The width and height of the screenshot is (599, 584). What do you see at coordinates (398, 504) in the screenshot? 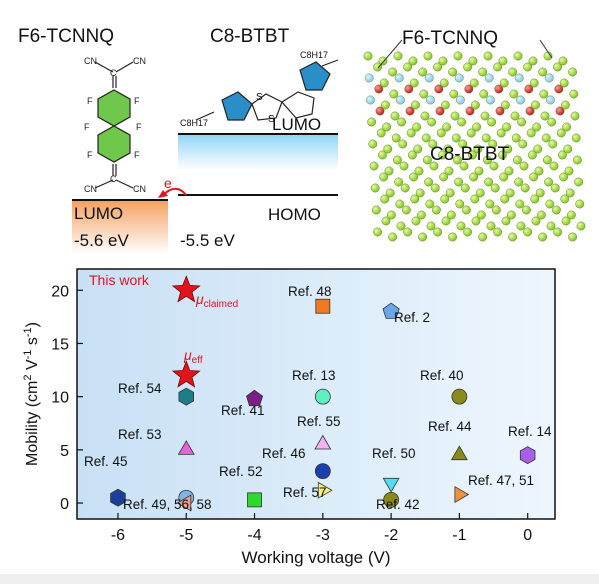
I see `point-label: Ref. 42` at bounding box center [398, 504].